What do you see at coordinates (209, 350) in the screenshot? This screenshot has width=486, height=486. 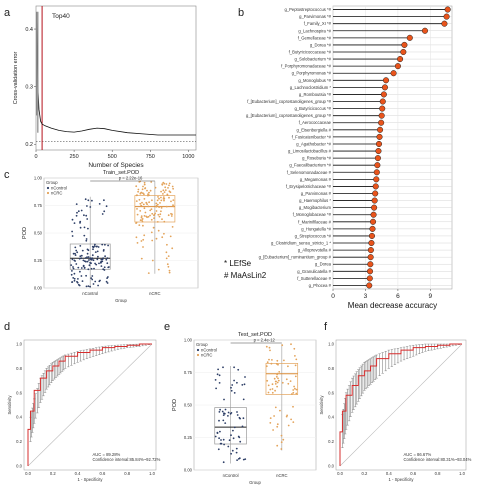 I see `legend-entry-e: nControl` at bounding box center [209, 350].